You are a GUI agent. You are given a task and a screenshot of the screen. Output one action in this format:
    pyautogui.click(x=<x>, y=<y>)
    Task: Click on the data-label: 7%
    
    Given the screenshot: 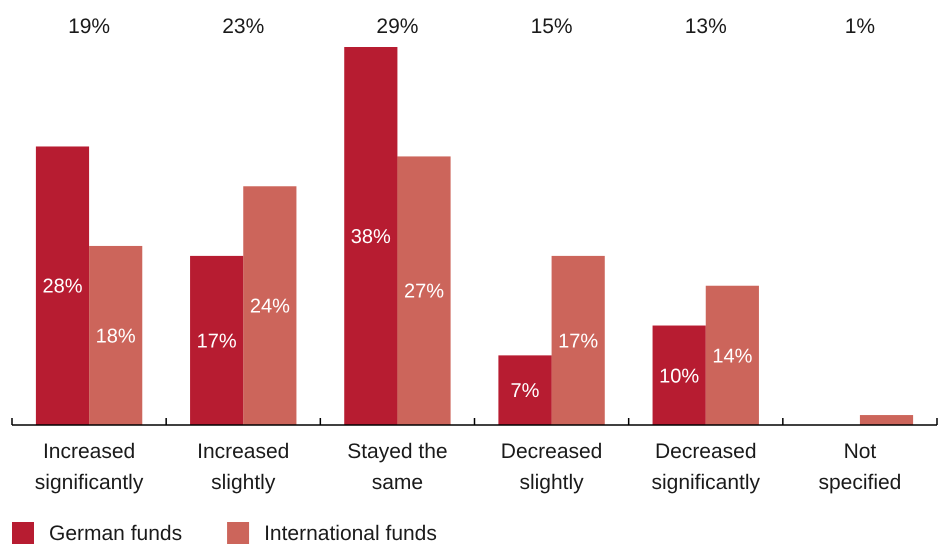 What is the action you would take?
    pyautogui.click(x=525, y=391)
    